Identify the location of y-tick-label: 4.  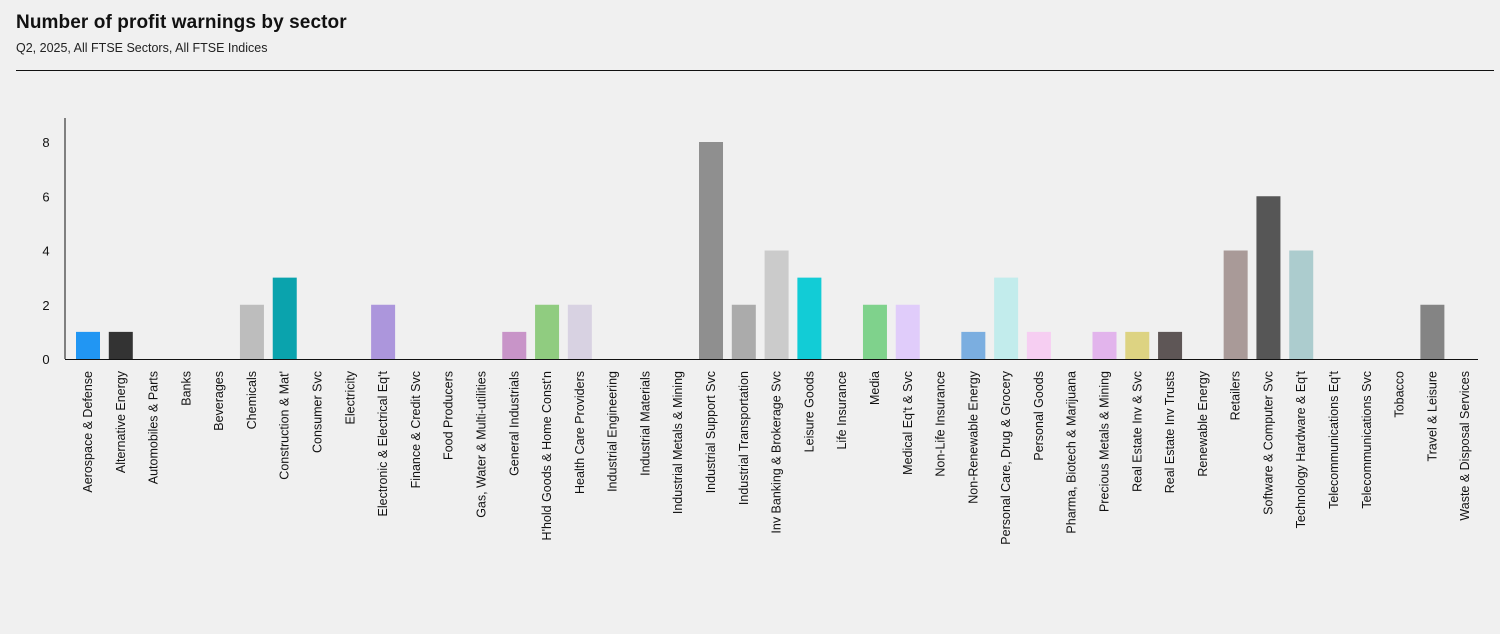
(45, 251).